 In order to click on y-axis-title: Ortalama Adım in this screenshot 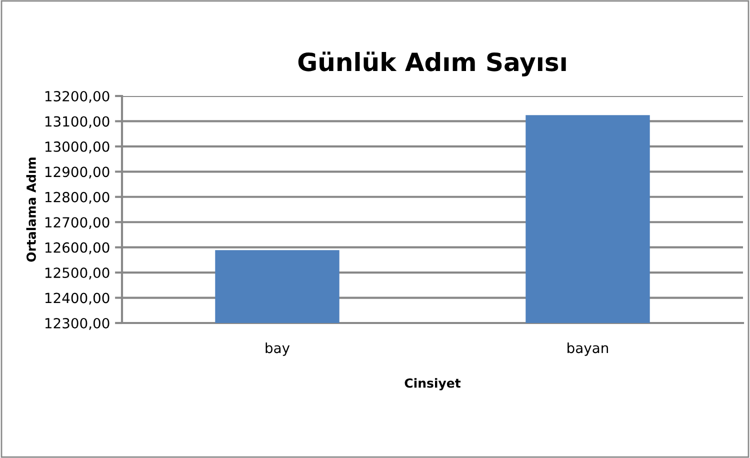, I will do `click(31, 210)`.